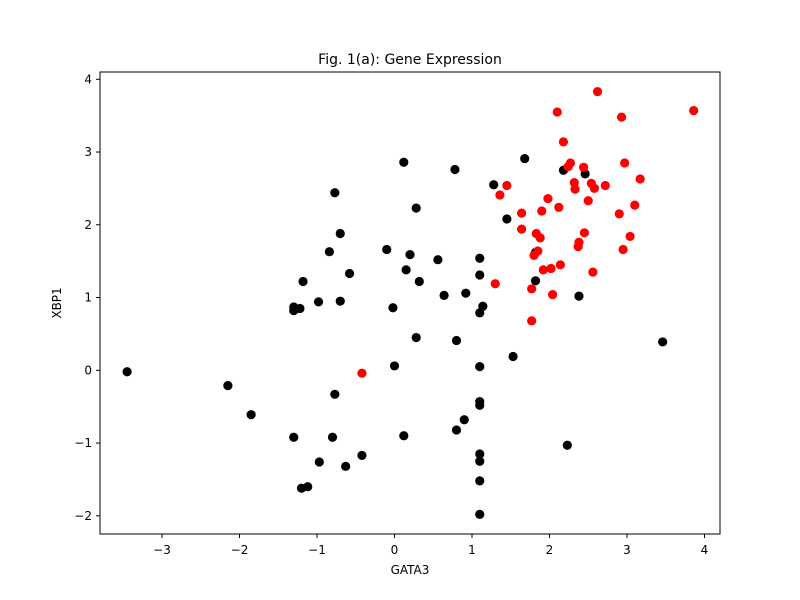 This screenshot has width=800, height=600. What do you see at coordinates (410, 60) in the screenshot?
I see `chart-title: Fig. 1(a): Gene Expression` at bounding box center [410, 60].